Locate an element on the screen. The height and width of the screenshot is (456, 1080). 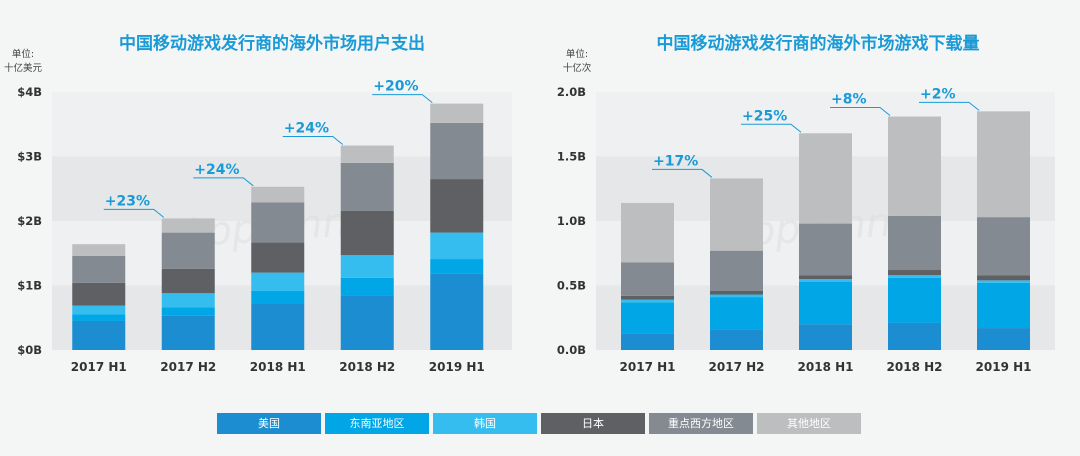
downloads-category-label: 2017 H2 is located at coordinates (737, 367).